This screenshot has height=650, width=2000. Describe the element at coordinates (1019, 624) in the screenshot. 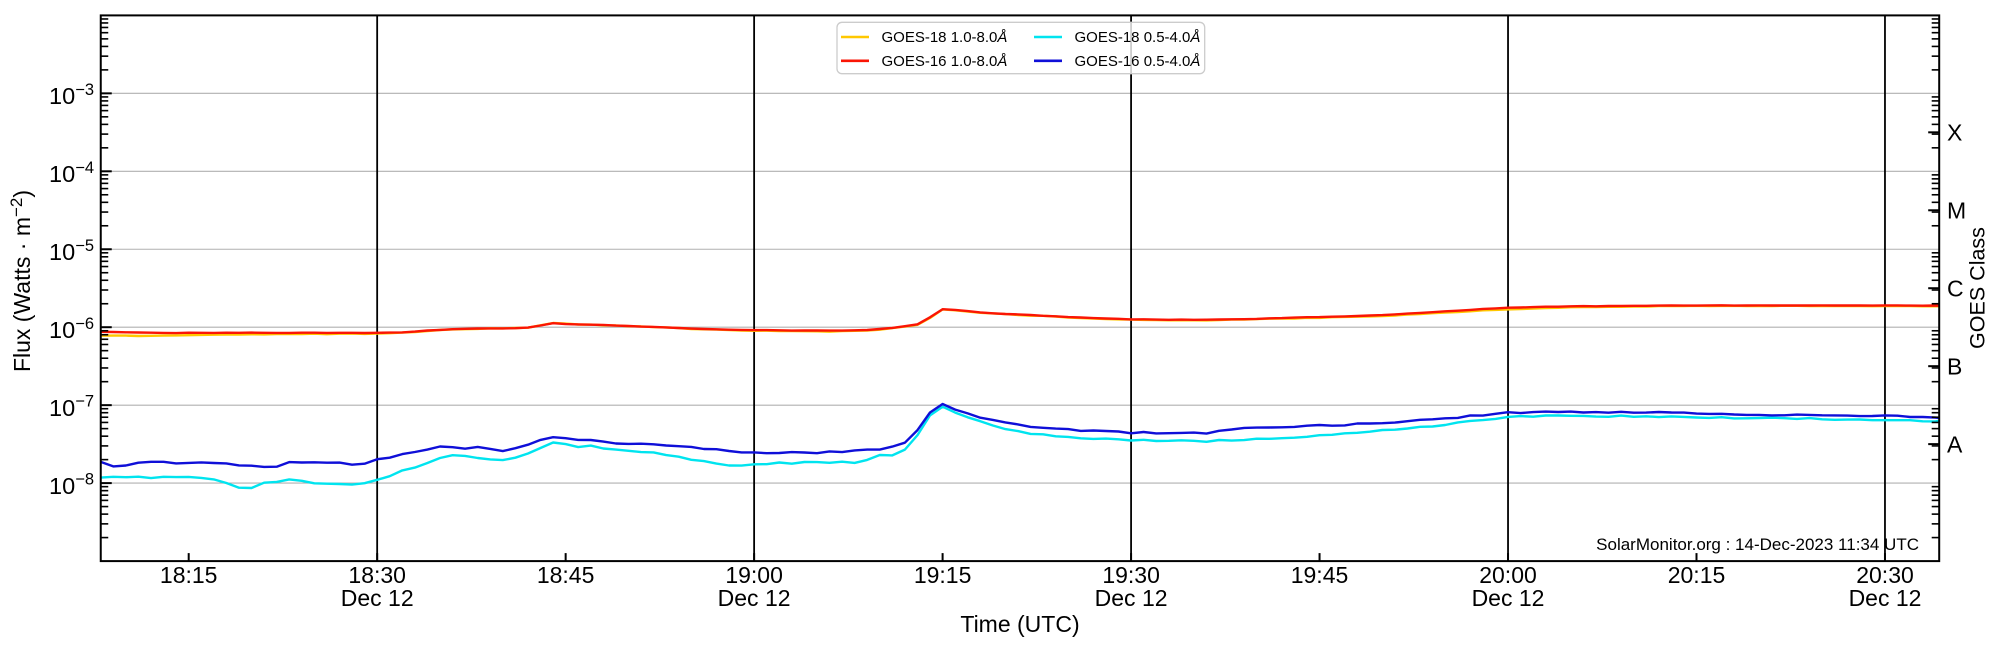

I see `svg-text: Time (UTC)` at that location.